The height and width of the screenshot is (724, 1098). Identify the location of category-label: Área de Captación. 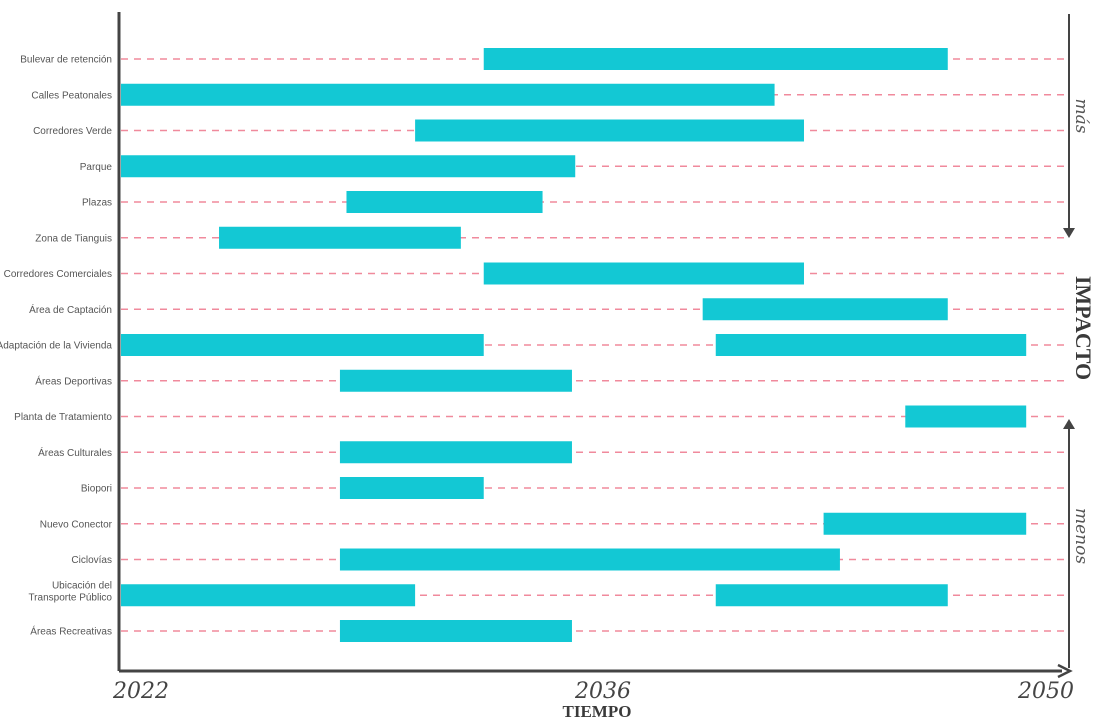
(70, 309).